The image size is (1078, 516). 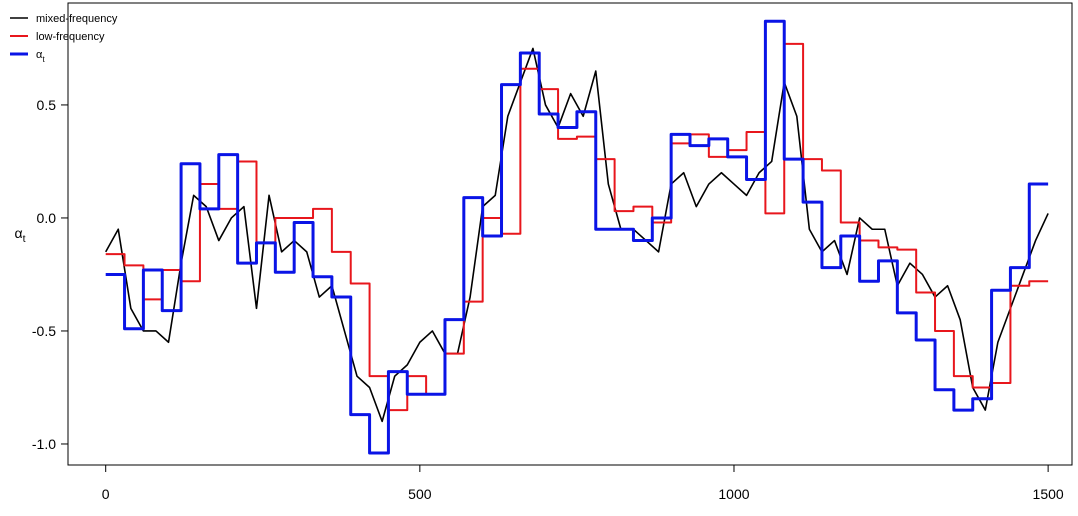 I want to click on legend-label: low-frequency, so click(x=70, y=37).